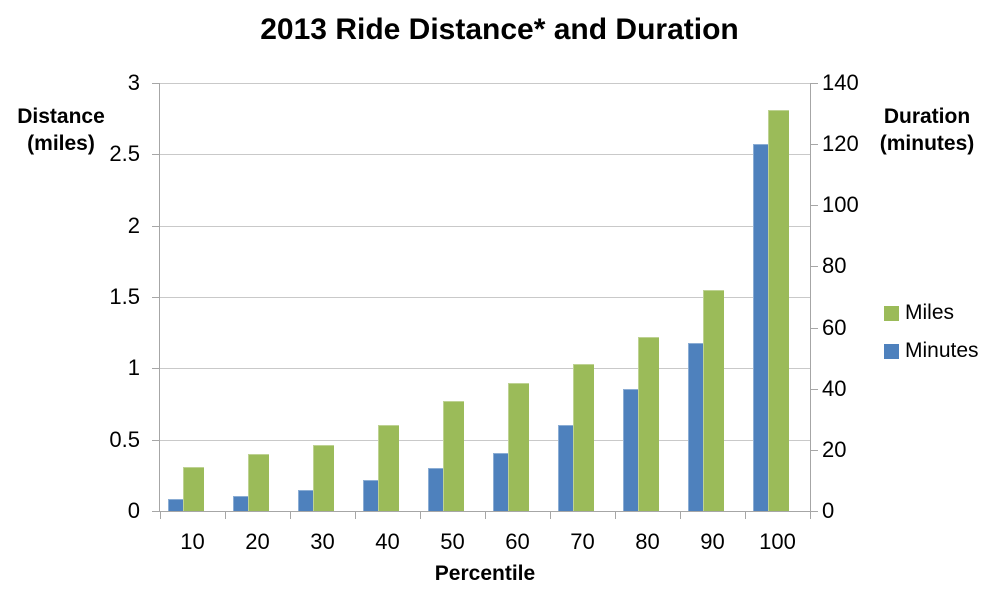  What do you see at coordinates (810, 297) in the screenshot?
I see `right-axis-line` at bounding box center [810, 297].